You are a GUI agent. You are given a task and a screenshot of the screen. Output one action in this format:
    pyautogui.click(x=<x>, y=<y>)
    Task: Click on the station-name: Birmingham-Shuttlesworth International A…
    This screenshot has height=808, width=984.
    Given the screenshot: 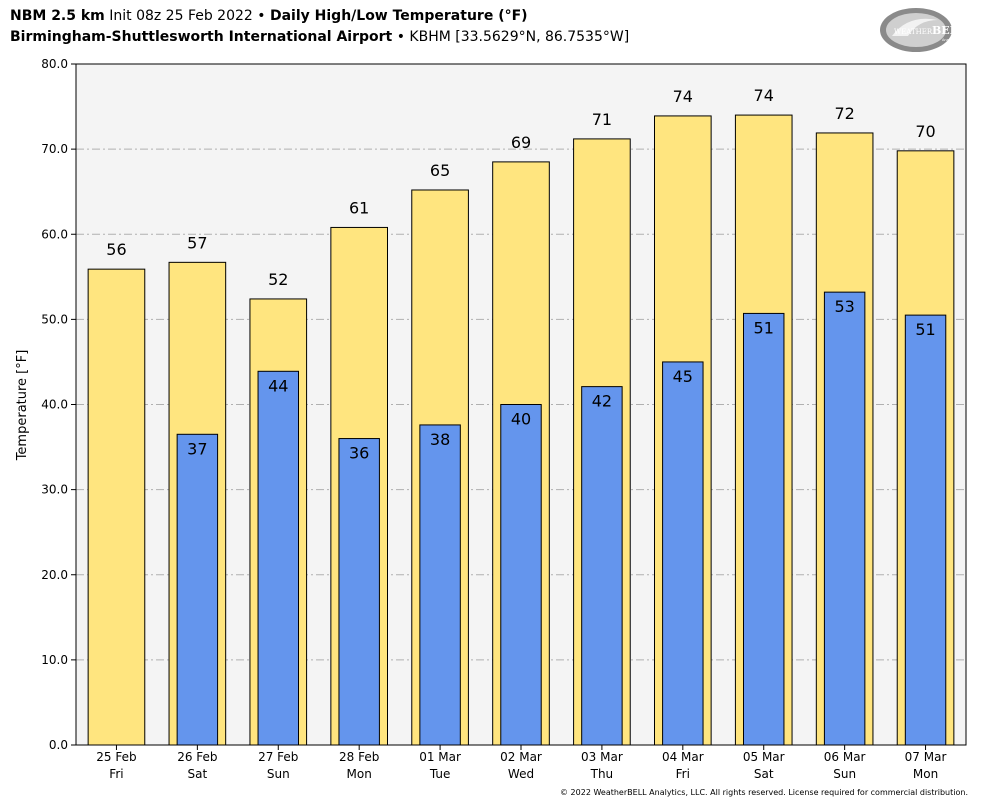 What is the action you would take?
    pyautogui.click(x=201, y=37)
    